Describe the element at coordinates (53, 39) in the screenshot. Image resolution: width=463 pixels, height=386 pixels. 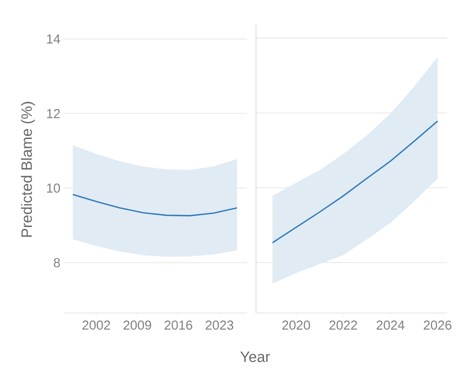
I see `y-tick-label: 14` at that location.